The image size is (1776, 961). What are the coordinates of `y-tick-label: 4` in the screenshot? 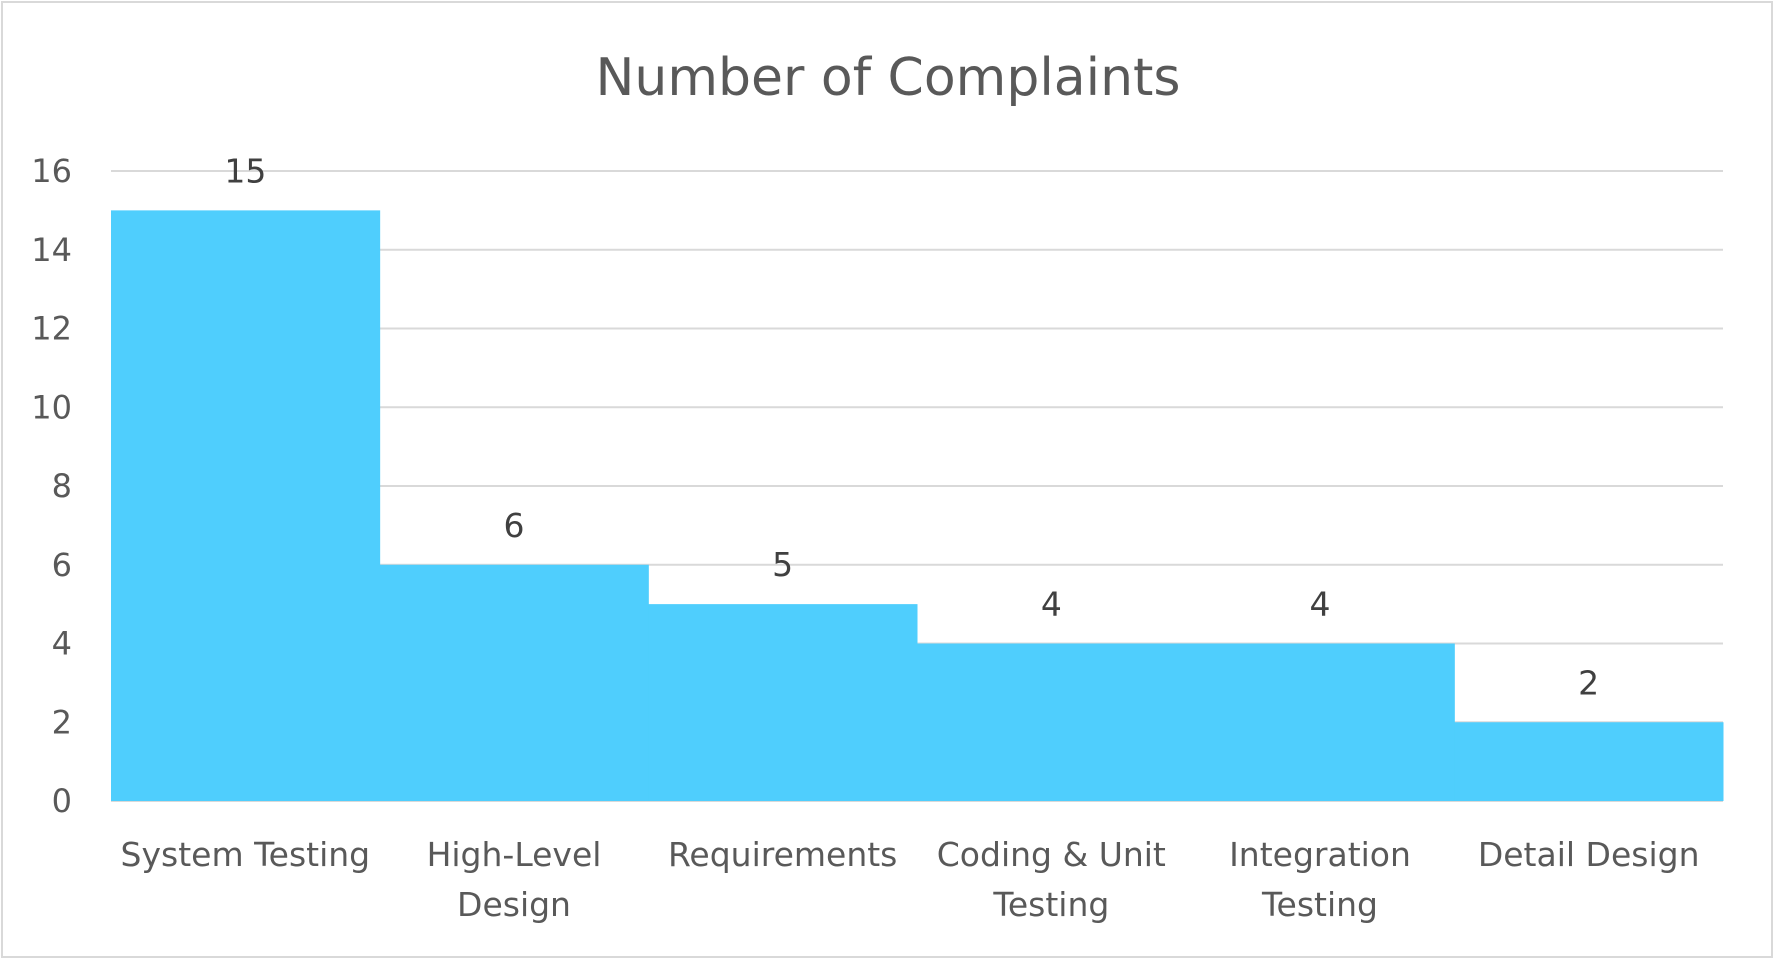 It's located at (62, 644).